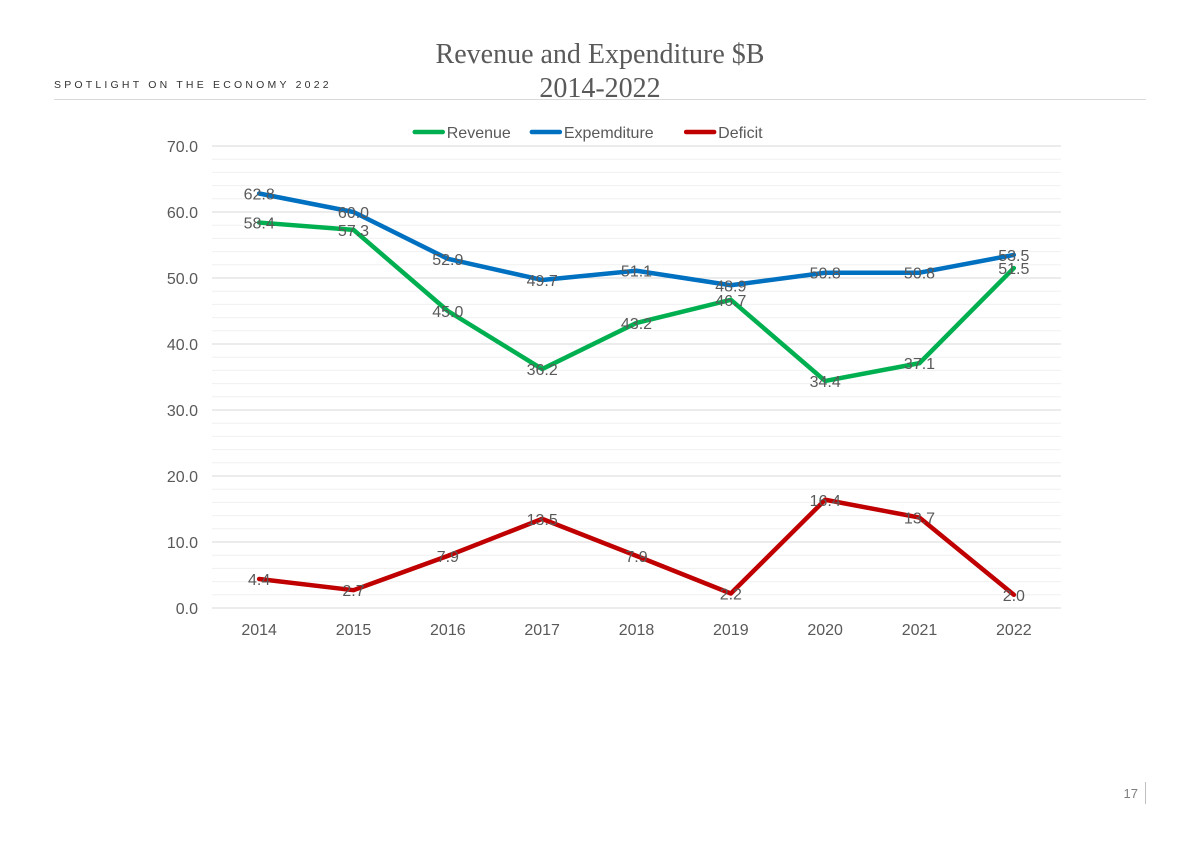 This screenshot has width=1200, height=848. I want to click on data-label-revenue: 57.3, so click(353, 231).